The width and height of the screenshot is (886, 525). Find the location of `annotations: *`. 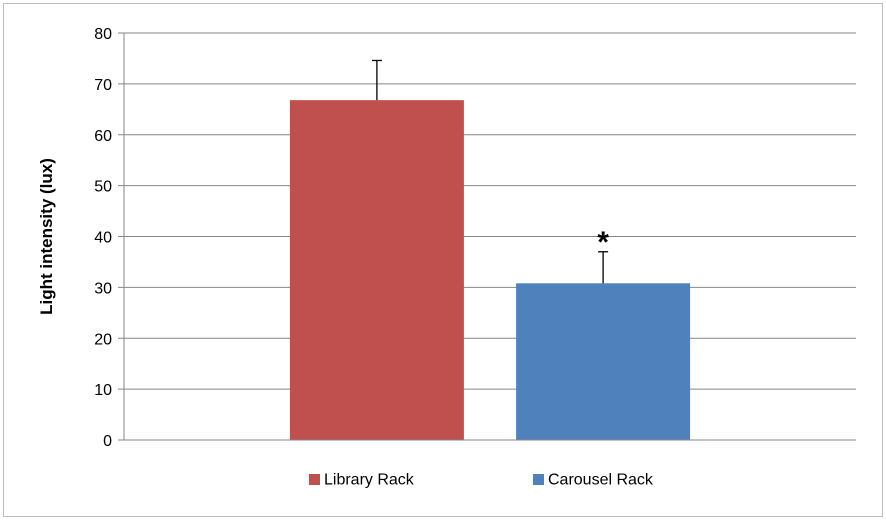

annotations: * is located at coordinates (603, 242).